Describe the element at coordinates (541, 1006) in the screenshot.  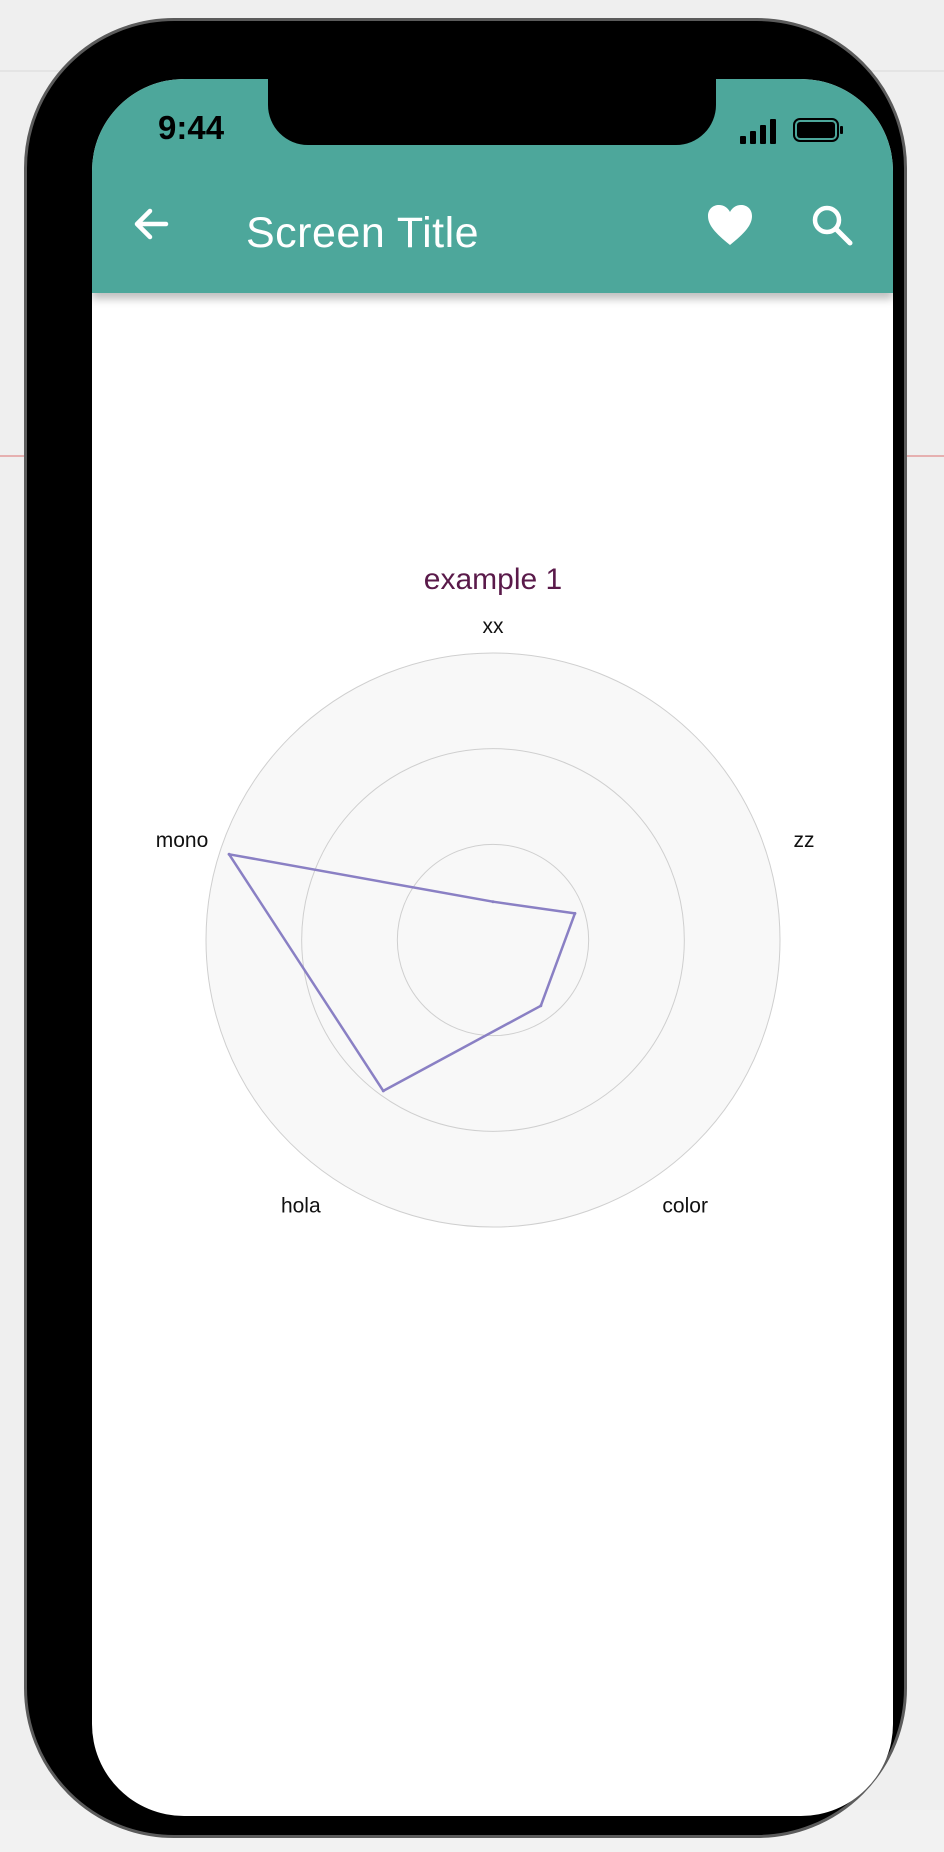
I see `radar-point-color` at that location.